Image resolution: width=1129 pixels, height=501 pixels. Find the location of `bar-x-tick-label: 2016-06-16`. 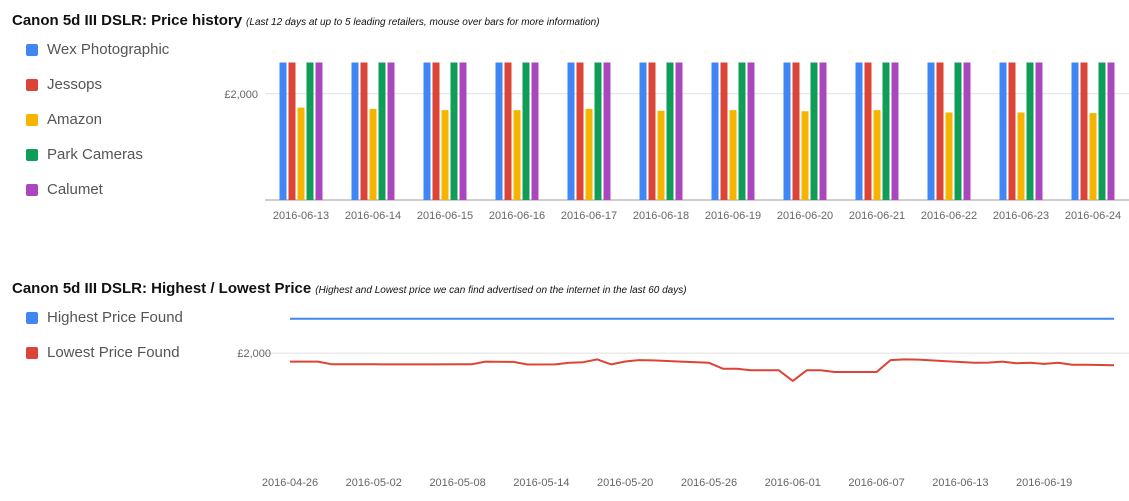

bar-x-tick-label: 2016-06-16 is located at coordinates (517, 216).